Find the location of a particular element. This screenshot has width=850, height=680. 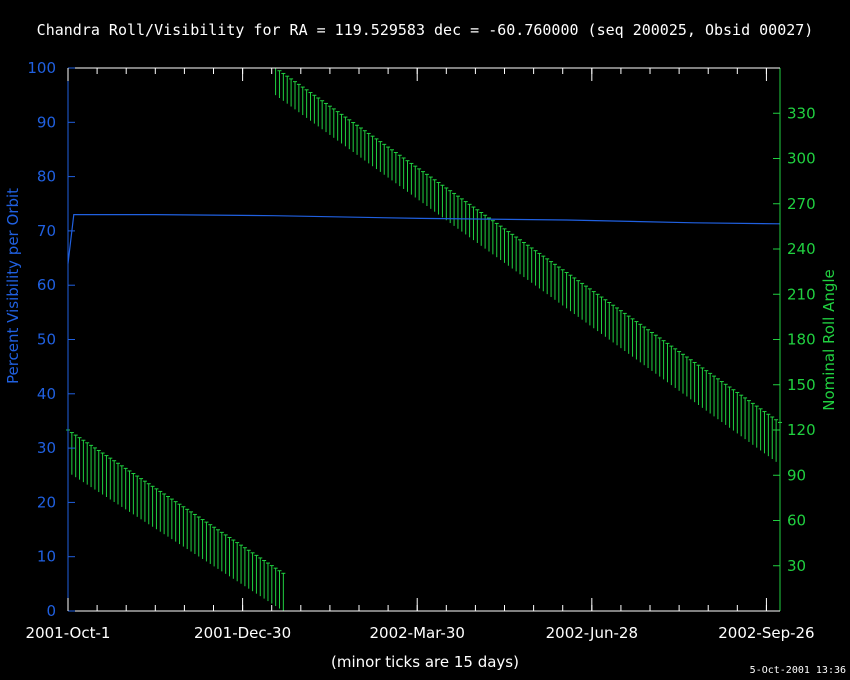

y-left-tick-label: 30 is located at coordinates (46, 448).